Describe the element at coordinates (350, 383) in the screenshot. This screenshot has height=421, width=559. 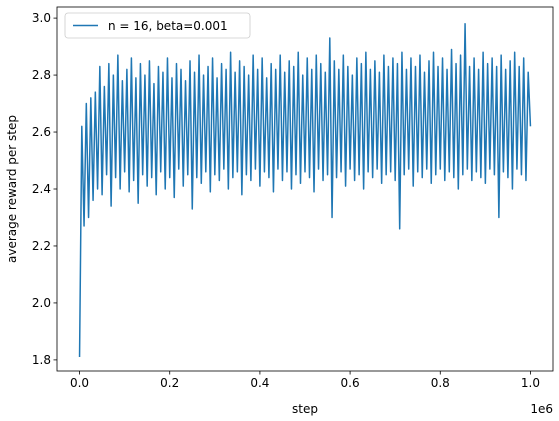
I see `x-tick-label: 0.6` at that location.